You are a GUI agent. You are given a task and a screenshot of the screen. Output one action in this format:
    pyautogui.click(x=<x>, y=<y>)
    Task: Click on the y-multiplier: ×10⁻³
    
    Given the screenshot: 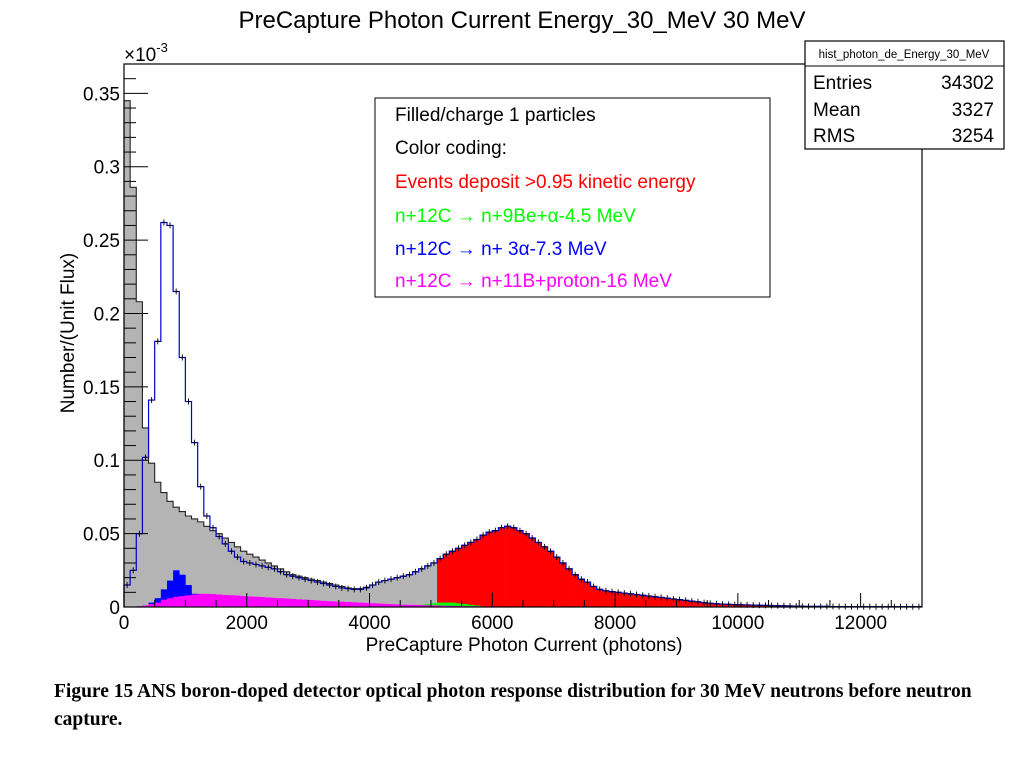 What is the action you would take?
    pyautogui.click(x=146, y=53)
    